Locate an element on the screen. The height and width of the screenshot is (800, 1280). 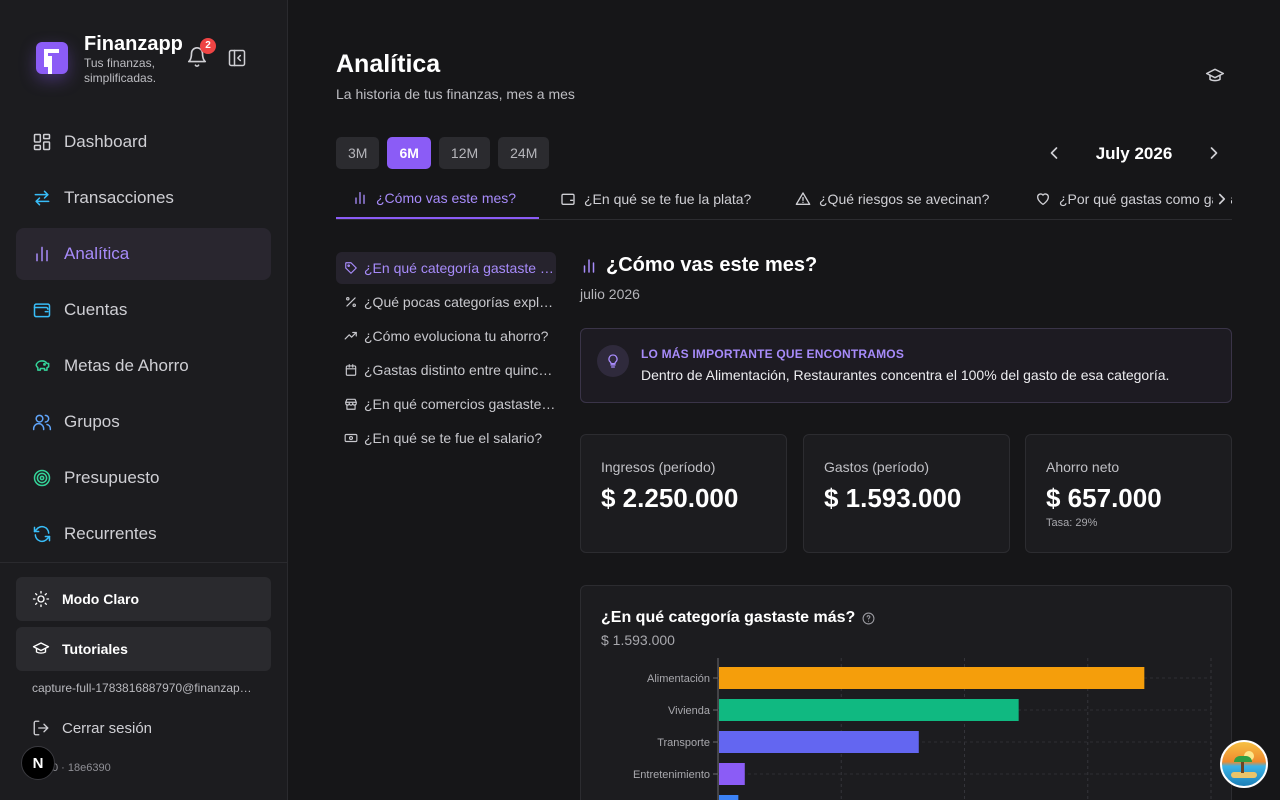
tab-riesgos: ¿Qué riesgos se avecinan? is located at coordinates (892, 198).